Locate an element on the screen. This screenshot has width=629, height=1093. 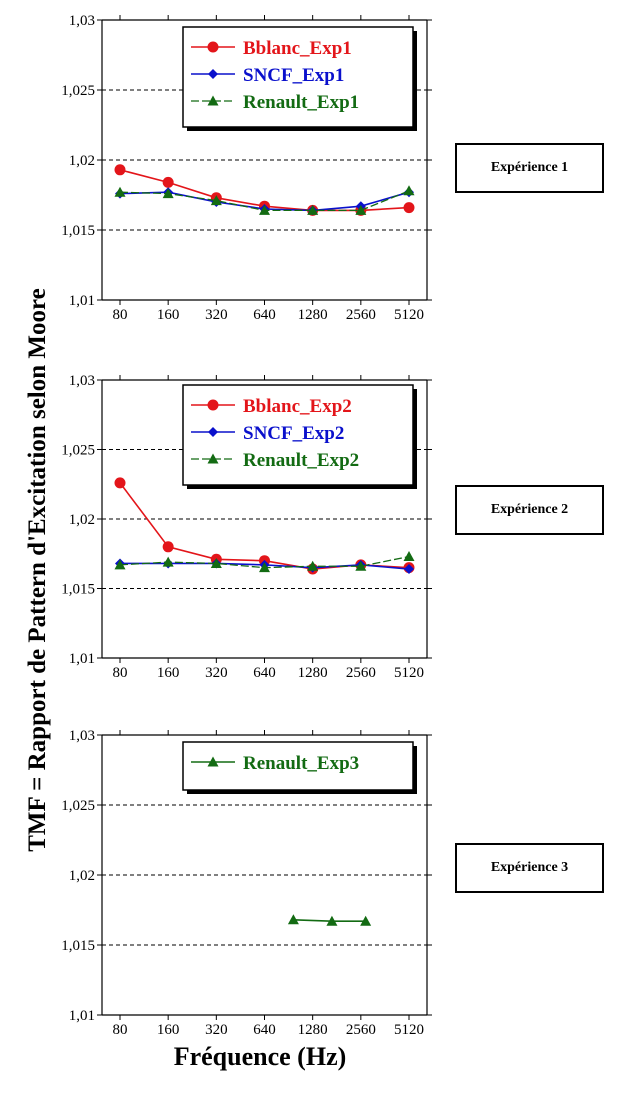
legend-label: Bblanc_Exp2 is located at coordinates (297, 406).